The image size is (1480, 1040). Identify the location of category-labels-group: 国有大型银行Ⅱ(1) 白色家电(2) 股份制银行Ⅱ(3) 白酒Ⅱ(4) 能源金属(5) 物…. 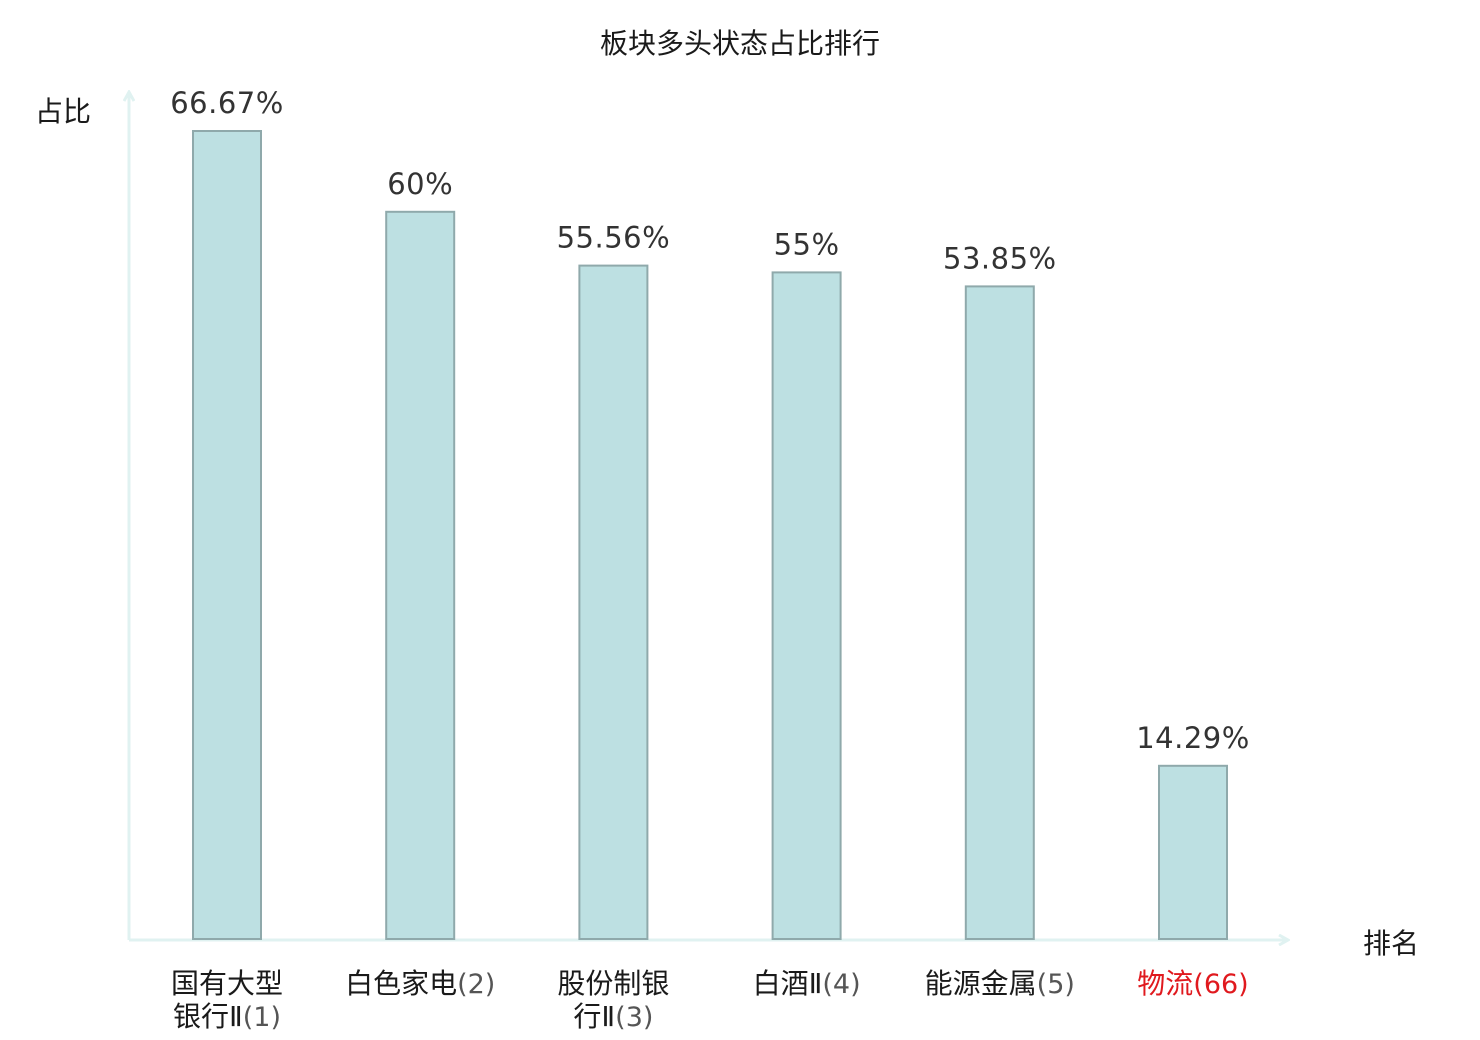
(710, 1000).